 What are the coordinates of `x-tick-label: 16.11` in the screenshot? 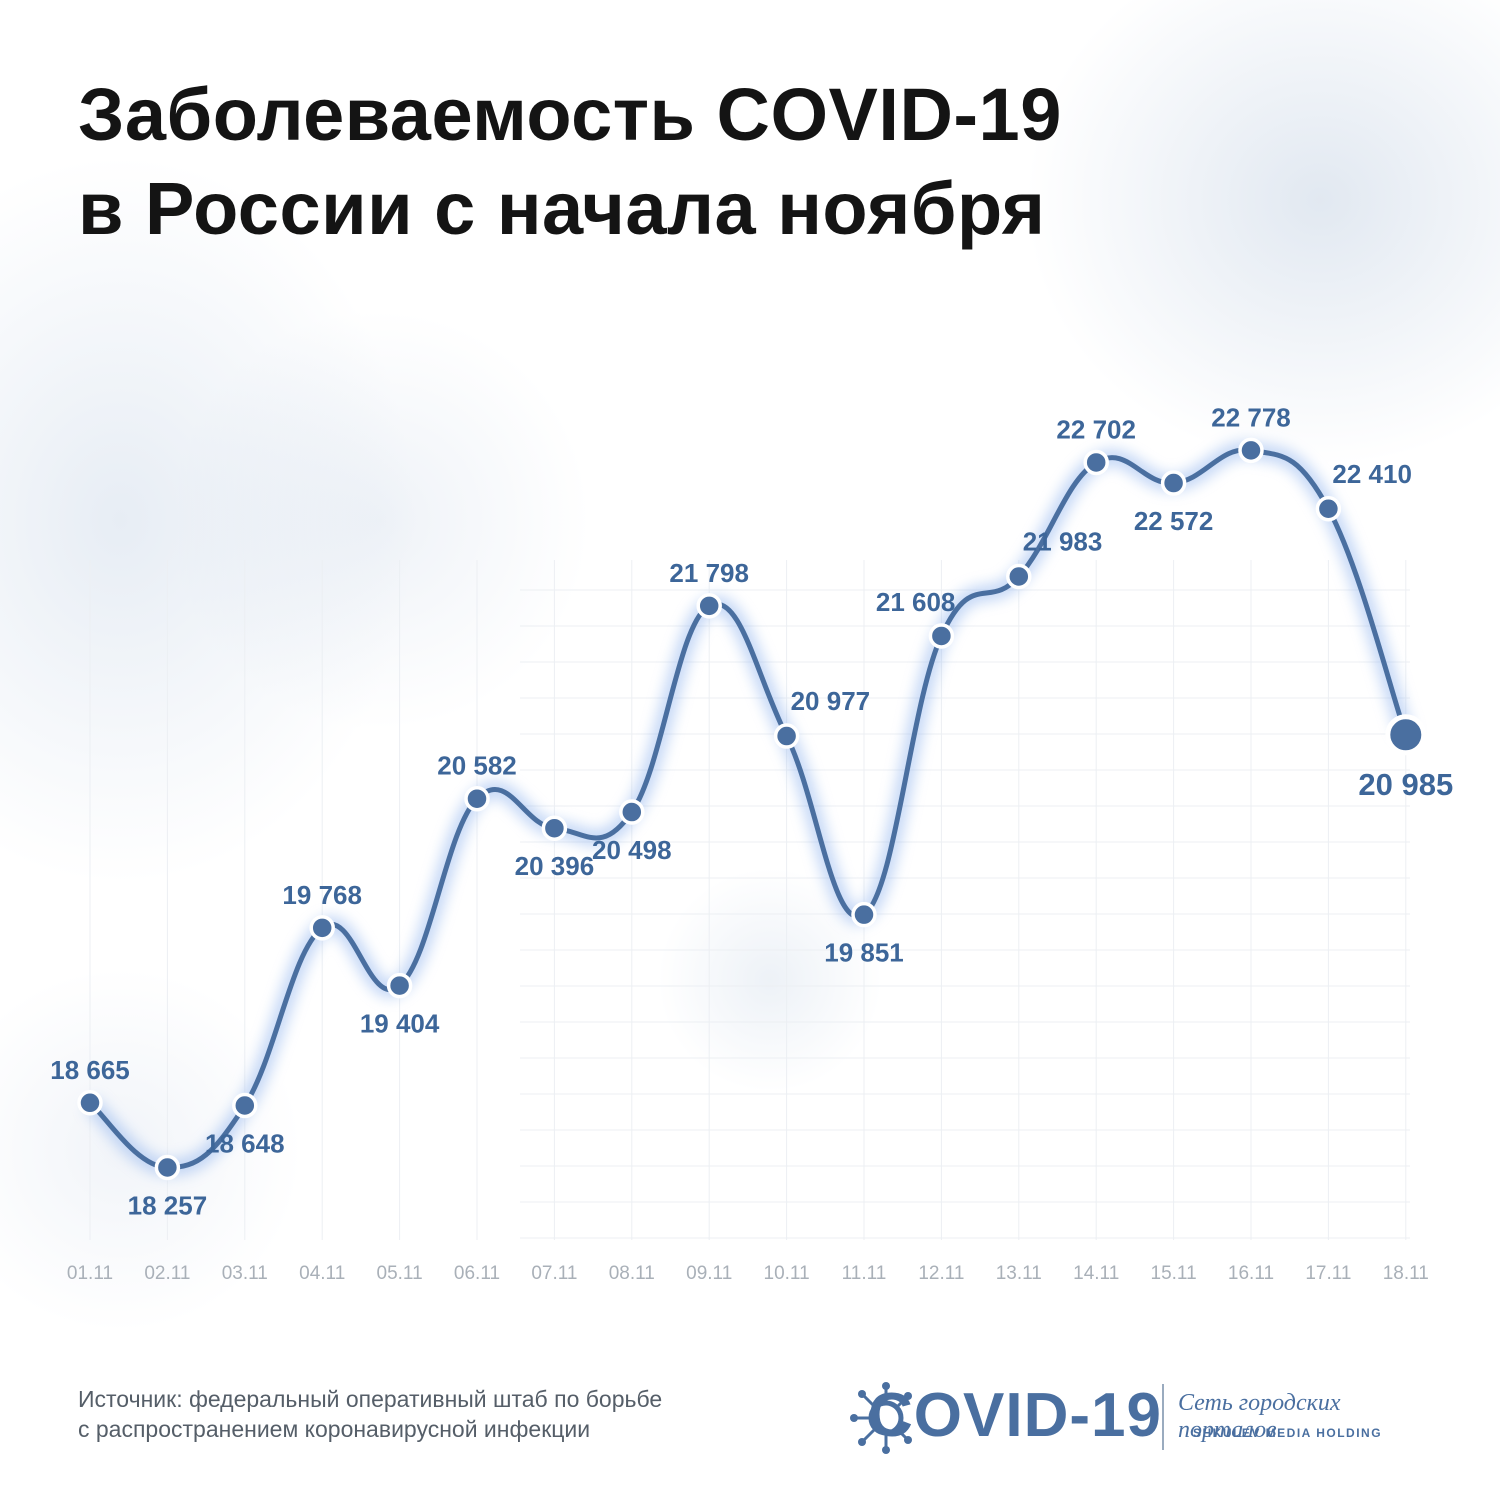 It's located at (1251, 1273).